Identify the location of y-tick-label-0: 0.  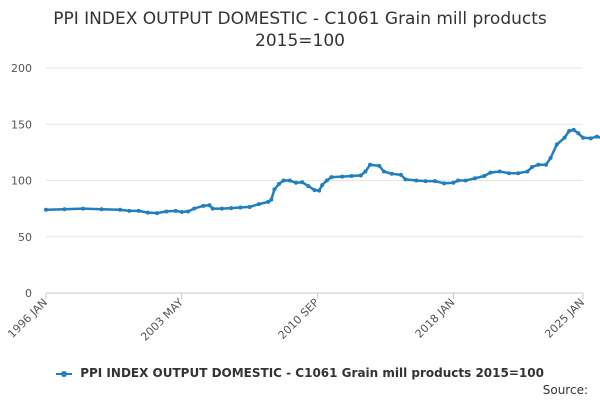
(28, 293).